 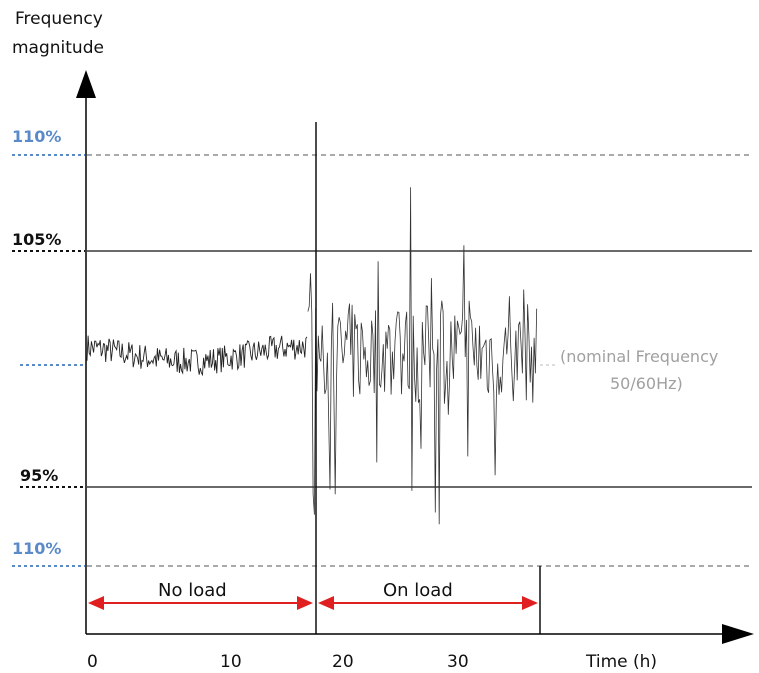 I want to click on on-load-arrow, so click(x=428, y=603).